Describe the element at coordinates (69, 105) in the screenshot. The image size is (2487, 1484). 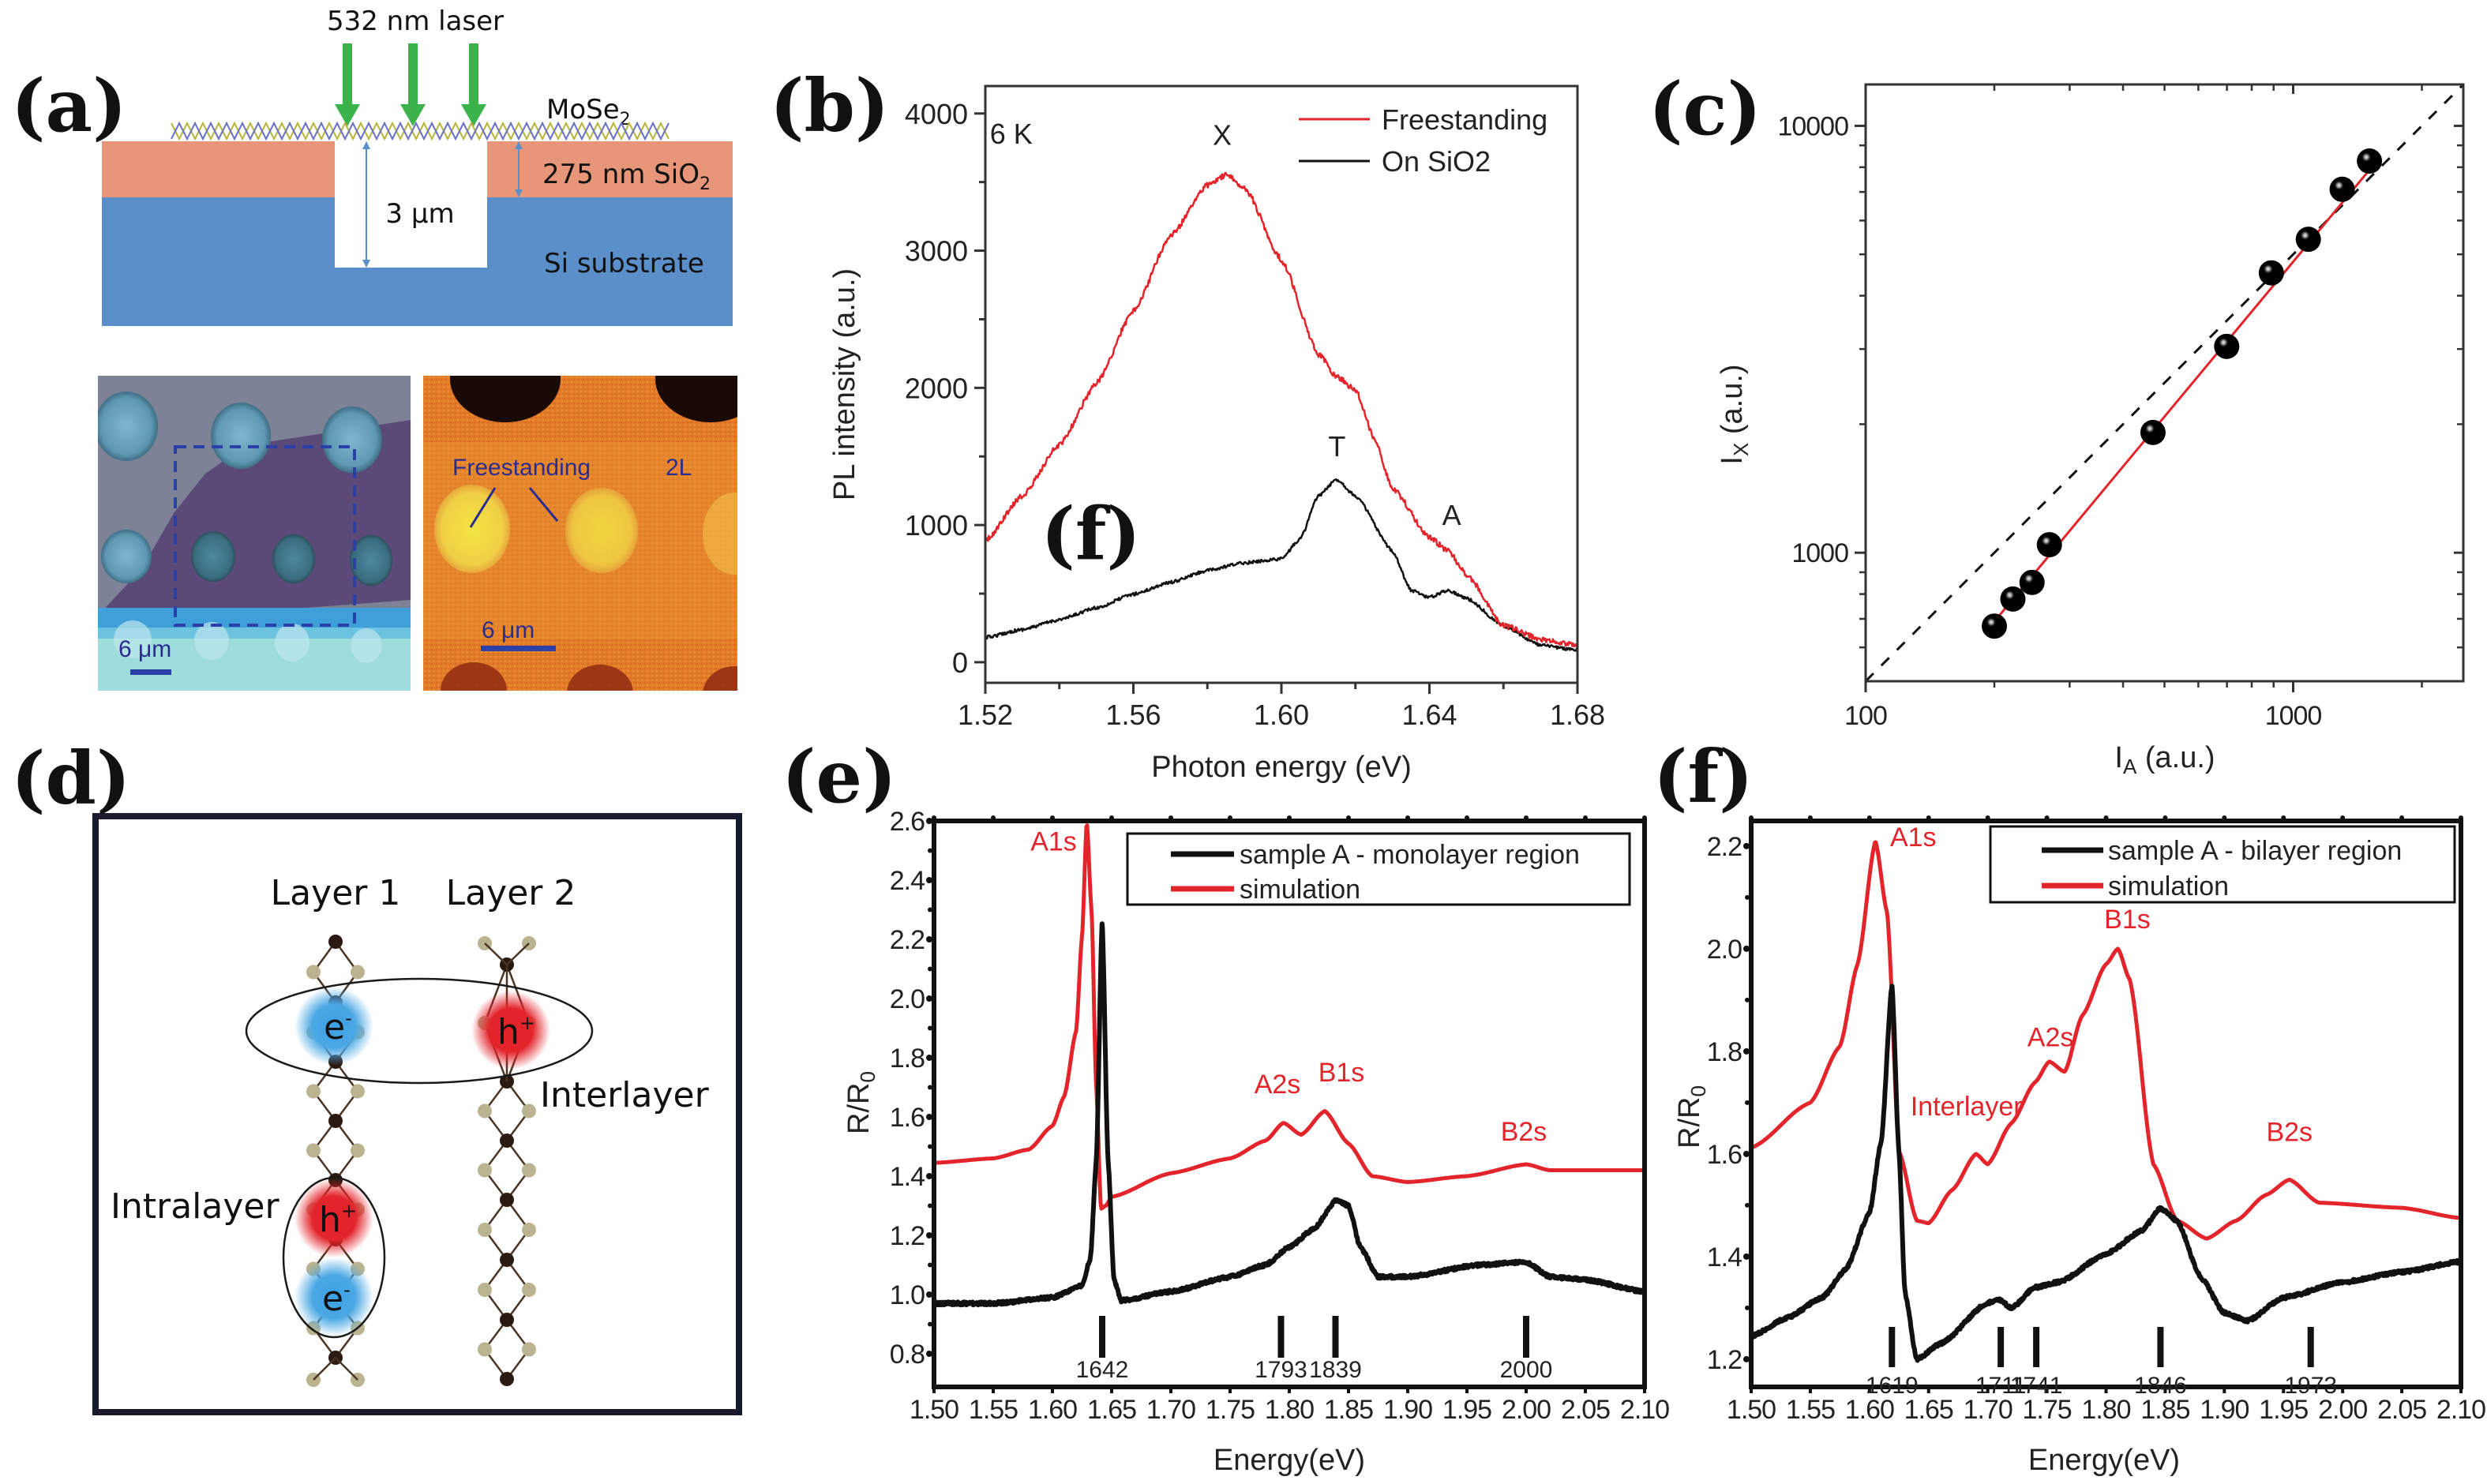
I see `panel-label-a: (a)` at that location.